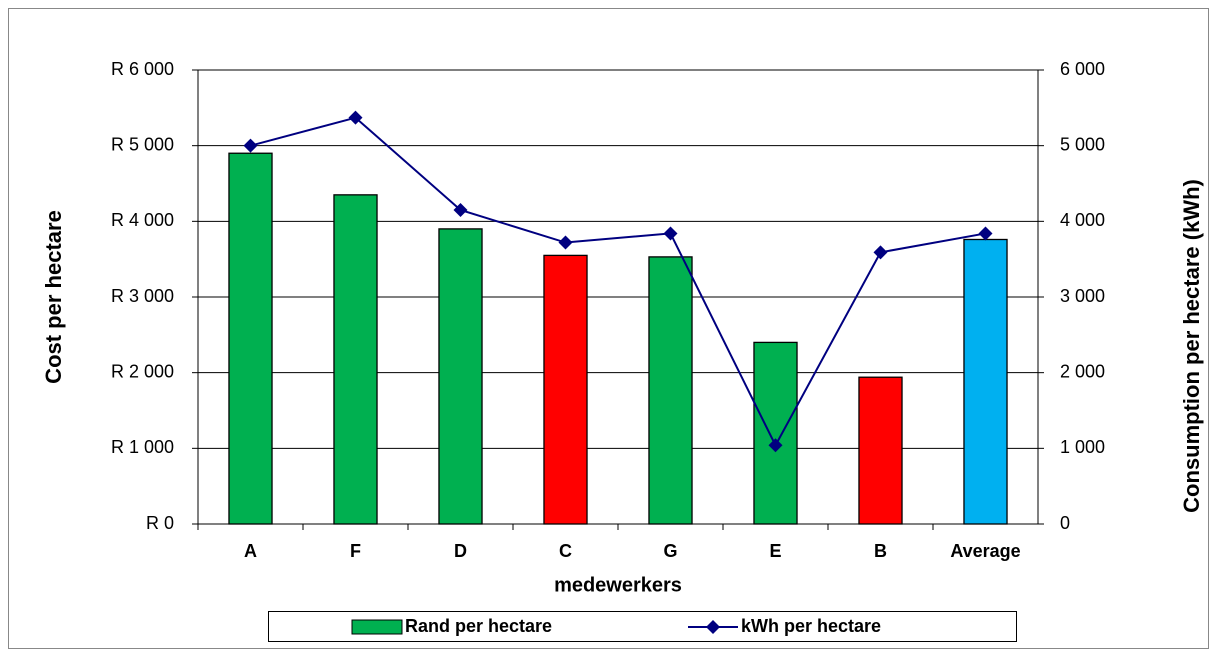 This screenshot has width=1216, height=663. Describe the element at coordinates (142, 220) in the screenshot. I see `y-tick-label: R 4 000` at that location.